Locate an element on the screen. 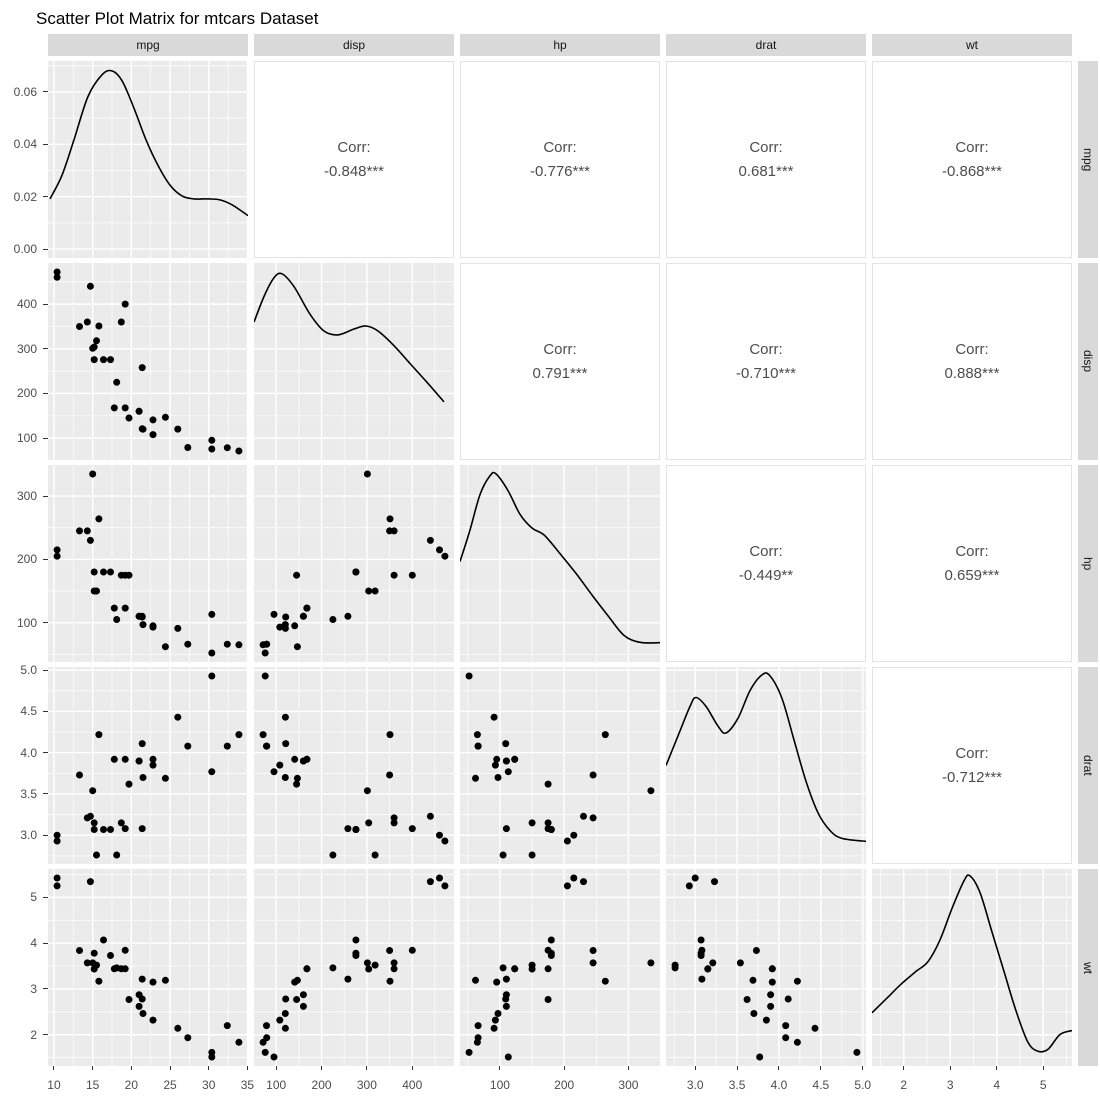 This screenshot has height=1100, width=1100. x-tick-label: 100 is located at coordinates (499, 1085).